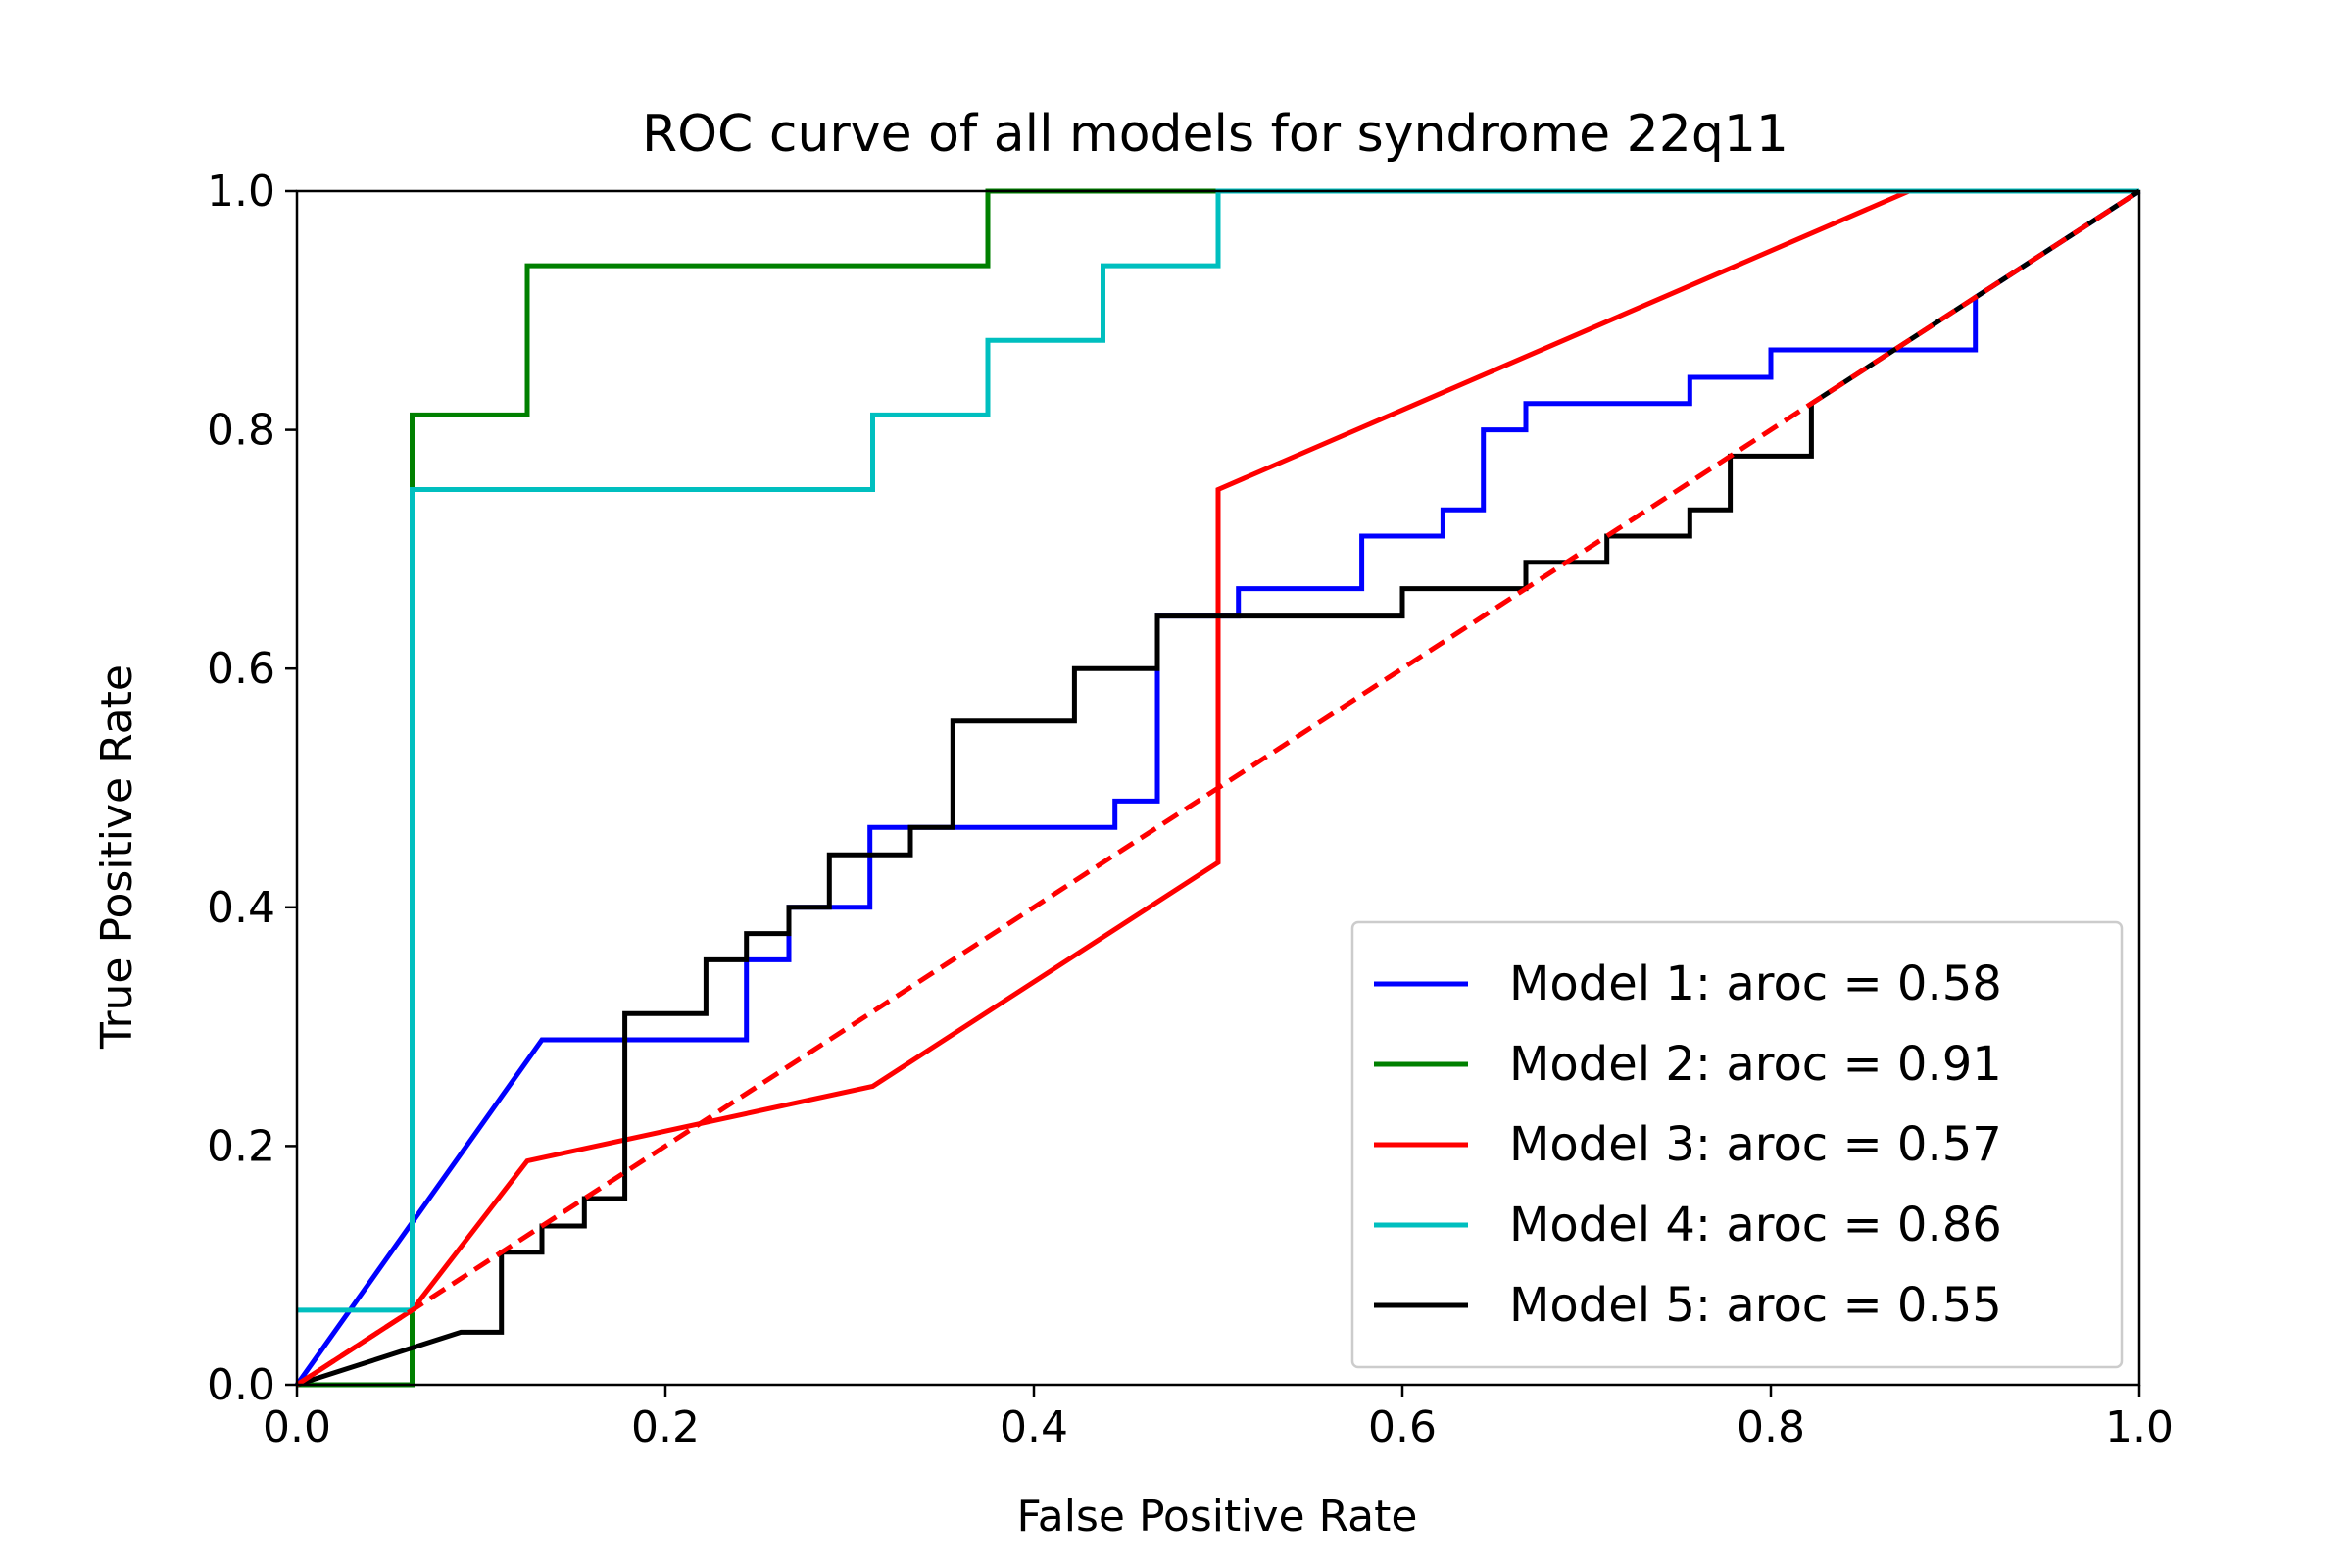 The width and height of the screenshot is (2352, 1568). Describe the element at coordinates (241, 431) in the screenshot. I see `y-tick-label: 0.8` at that location.